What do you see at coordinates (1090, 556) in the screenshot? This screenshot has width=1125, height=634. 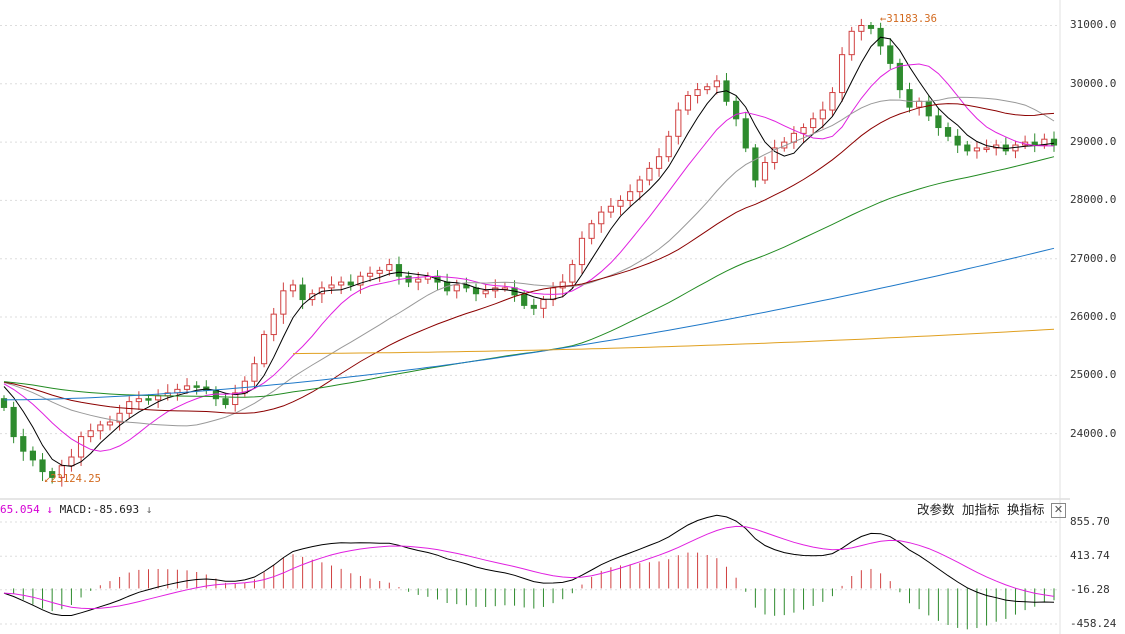 I see `macd-tick-label: 413.74` at bounding box center [1090, 556].